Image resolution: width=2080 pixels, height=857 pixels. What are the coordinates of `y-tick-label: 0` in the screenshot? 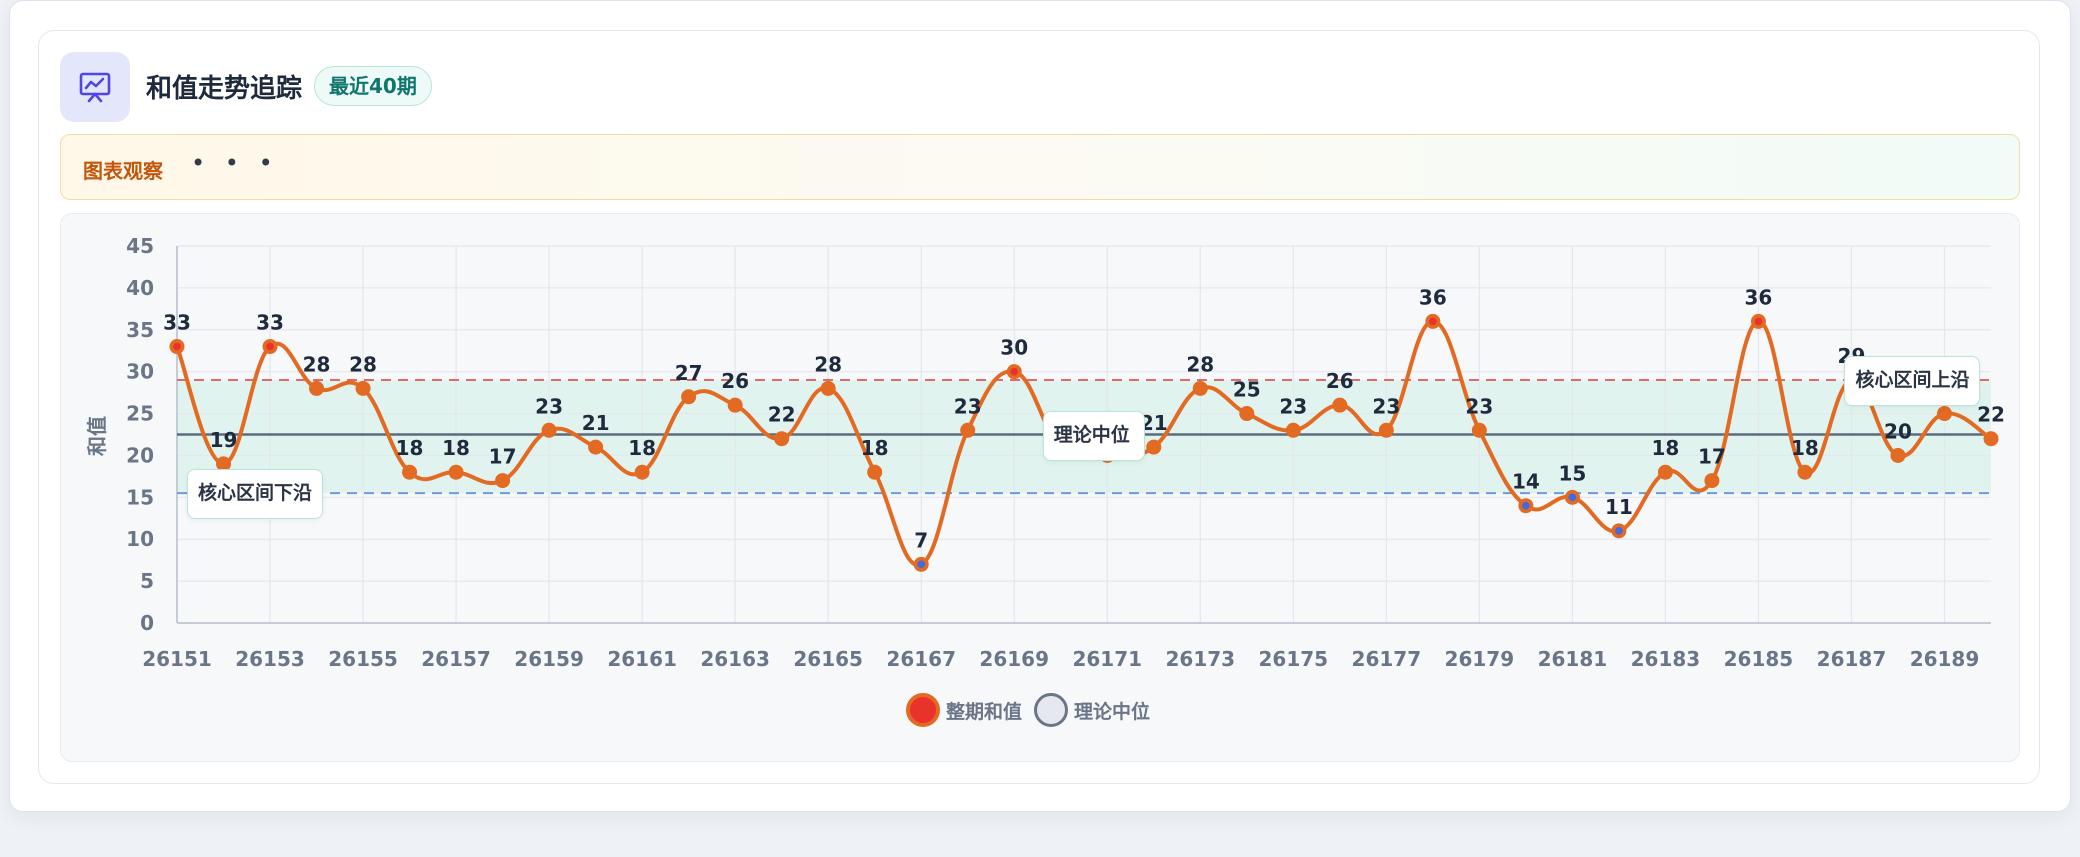 It's located at (147, 623).